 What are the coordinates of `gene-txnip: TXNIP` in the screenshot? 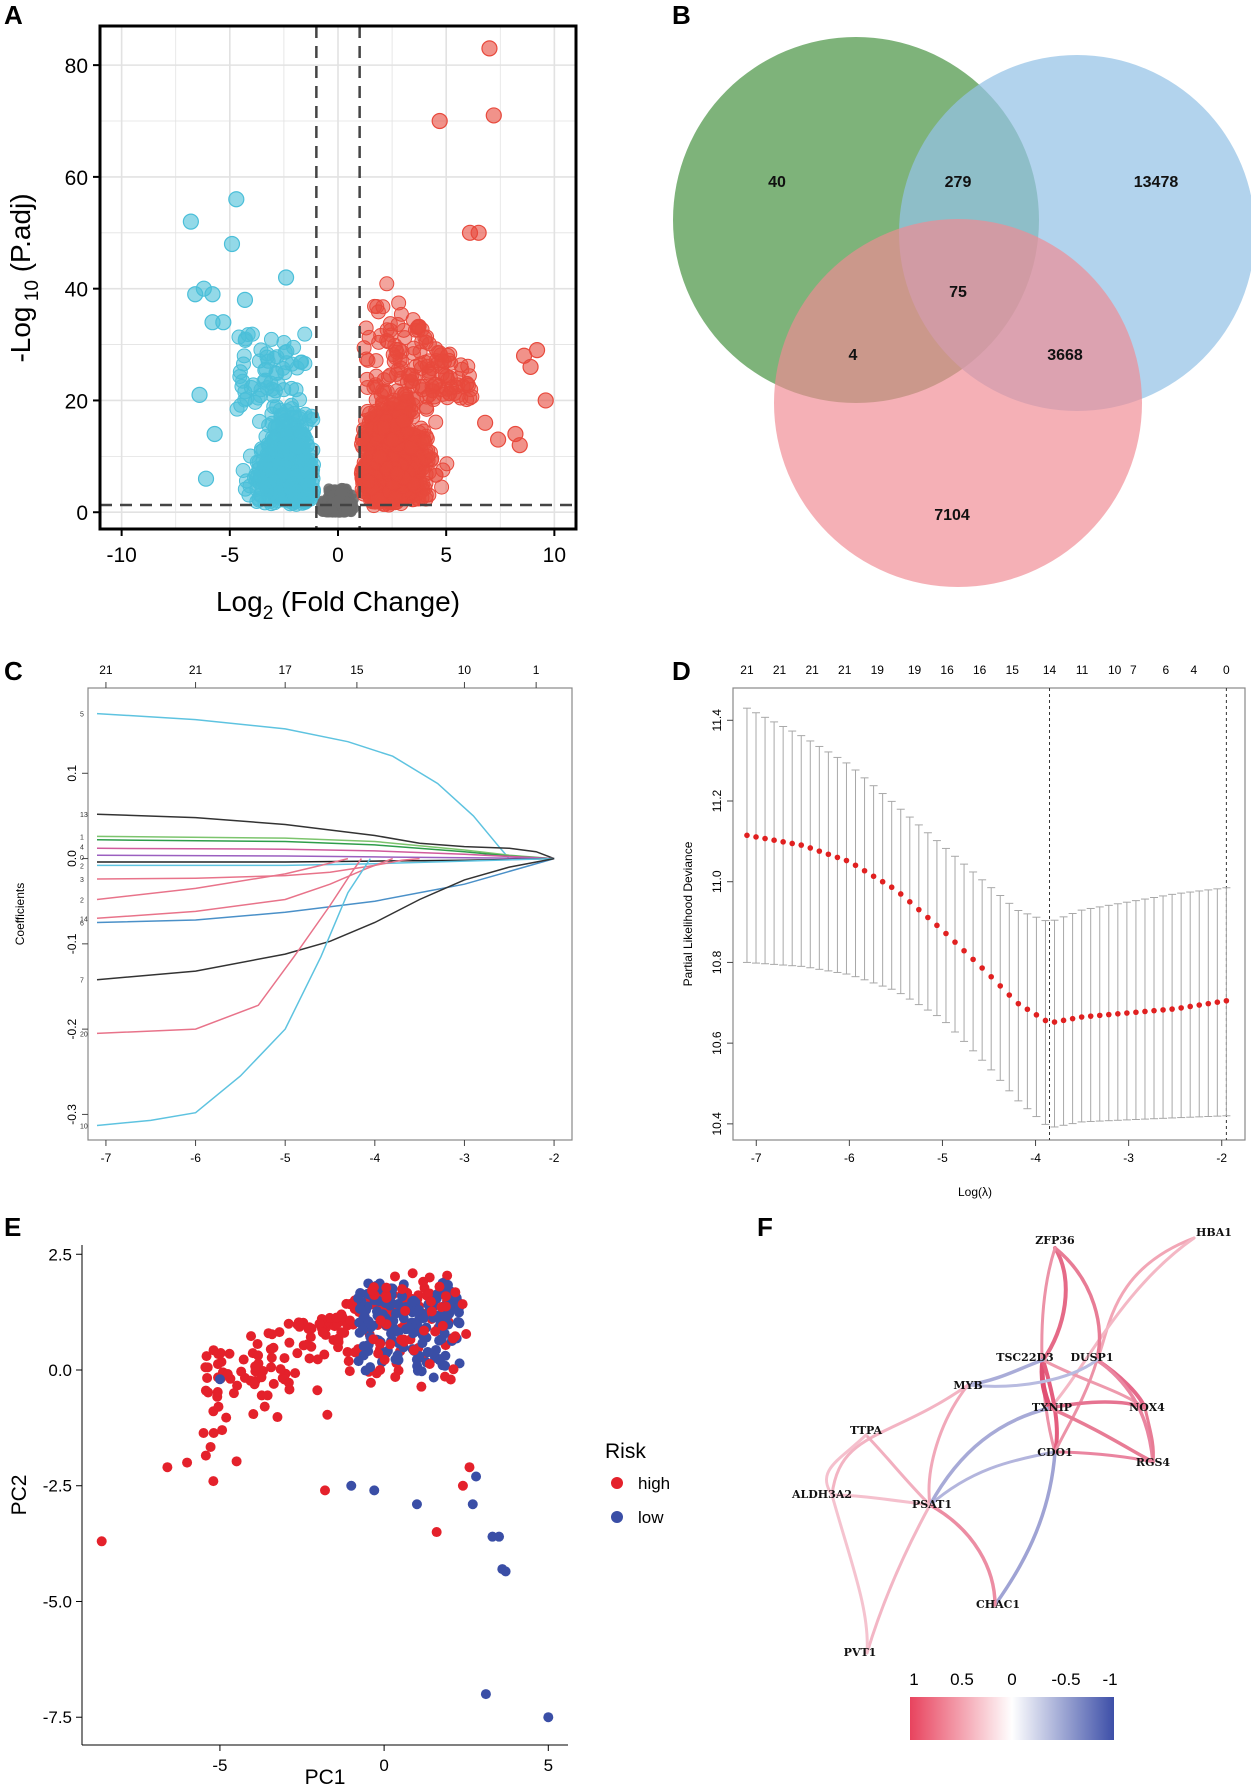 It's located at (1052, 1407).